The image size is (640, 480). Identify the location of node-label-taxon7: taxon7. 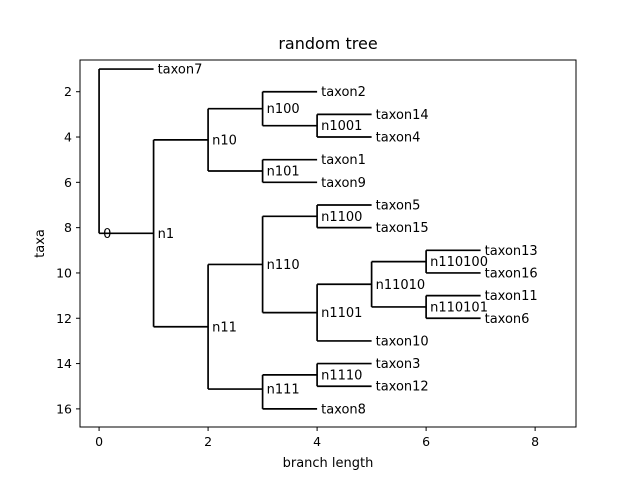
(180, 70).